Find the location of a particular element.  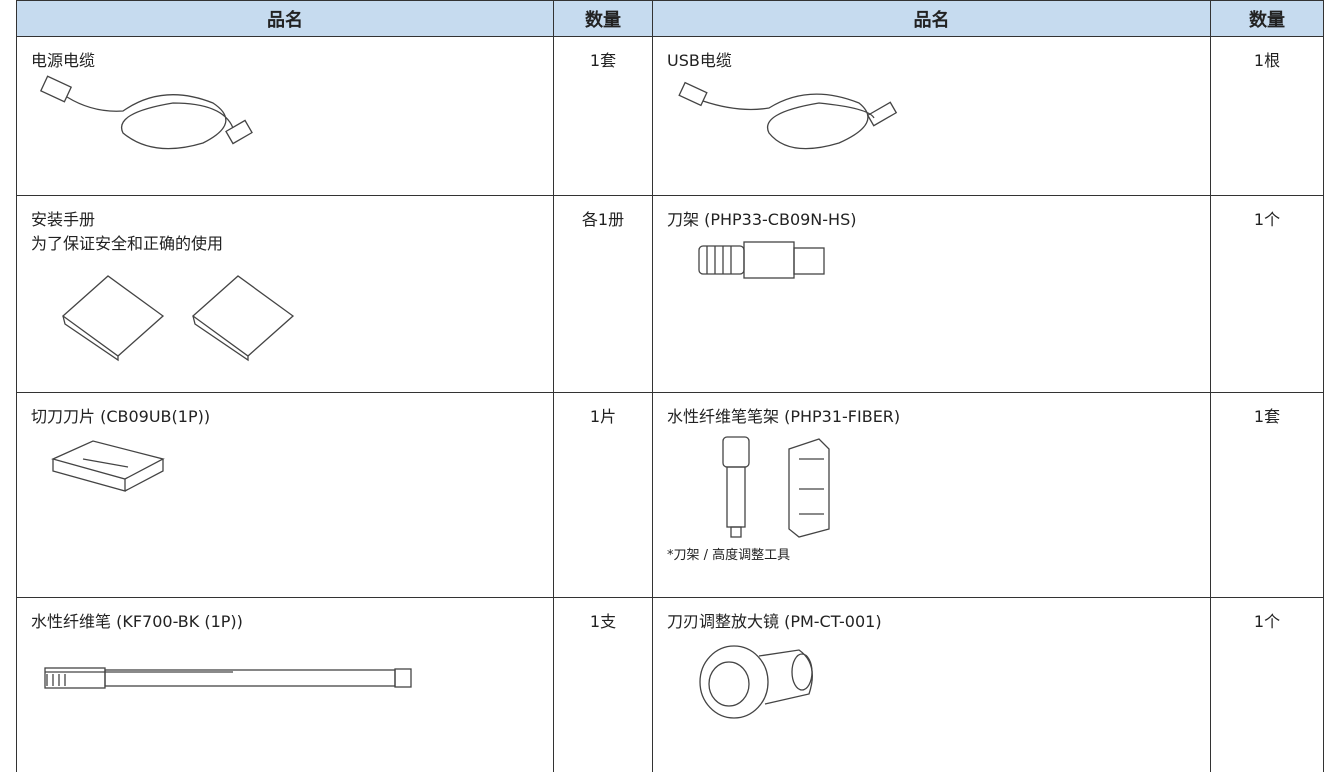

blade-illustration is located at coordinates (108, 466).